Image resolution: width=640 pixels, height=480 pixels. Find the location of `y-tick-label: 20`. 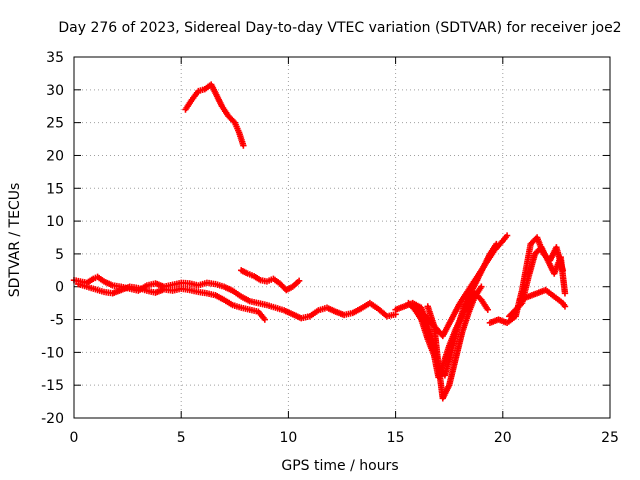

y-tick-label: 20 is located at coordinates (55, 156).